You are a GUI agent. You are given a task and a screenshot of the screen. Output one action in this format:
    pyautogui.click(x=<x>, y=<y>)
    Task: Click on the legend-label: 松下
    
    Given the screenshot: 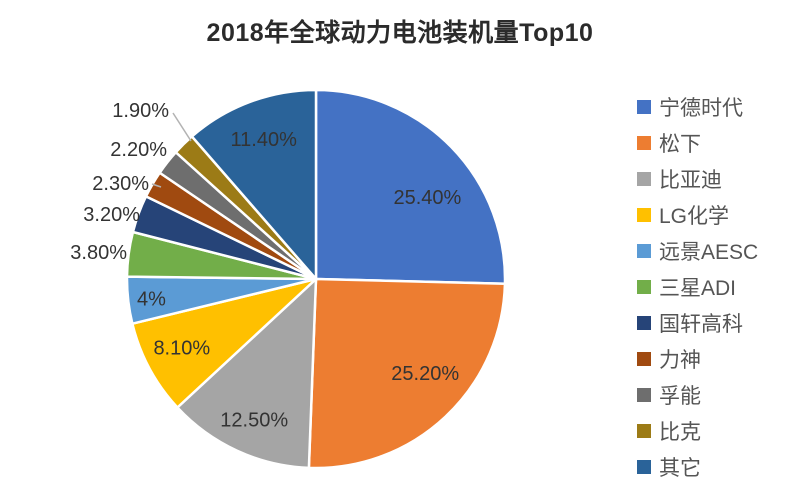 What is the action you would take?
    pyautogui.click(x=680, y=144)
    